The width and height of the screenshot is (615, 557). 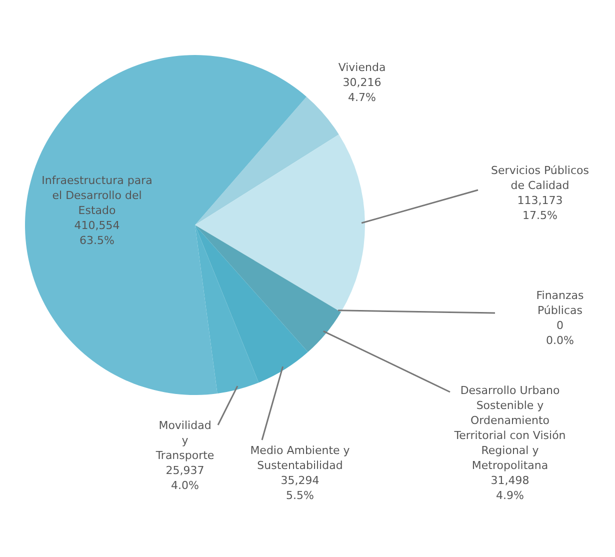 What do you see at coordinates (540, 178) in the screenshot?
I see `slice-label: Servicios Públicos de Calidad` at bounding box center [540, 178].